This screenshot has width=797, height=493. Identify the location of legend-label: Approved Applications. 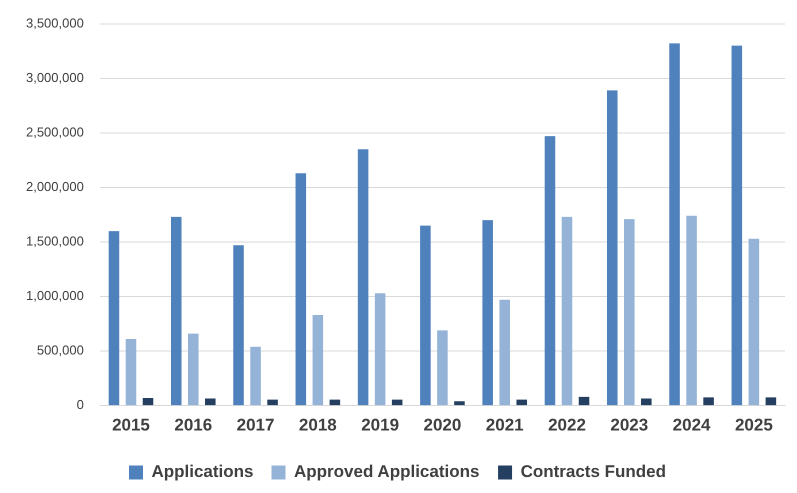
(387, 472).